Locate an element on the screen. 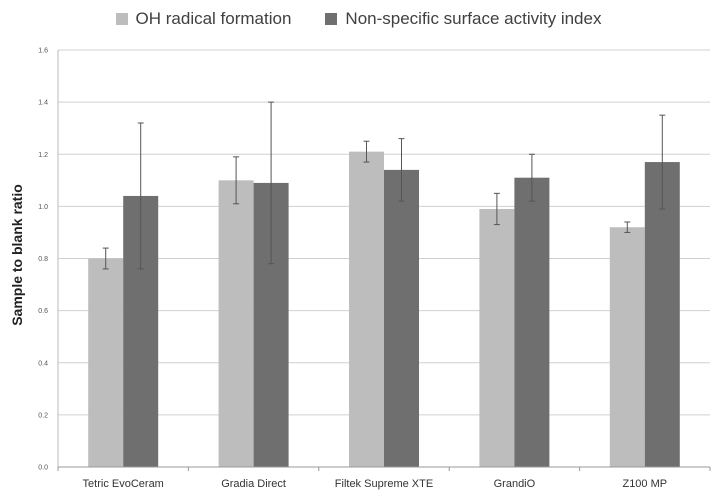 This screenshot has height=492, width=717. y-tick-label: 0.2 is located at coordinates (43, 415).